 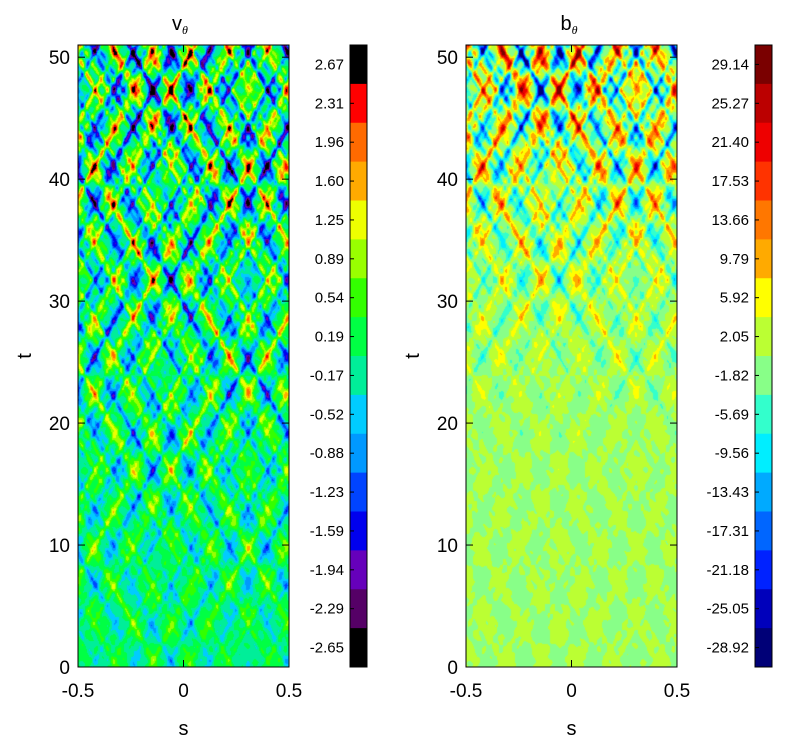 What do you see at coordinates (327, 414) in the screenshot?
I see `colorbar-label: -0.52` at bounding box center [327, 414].